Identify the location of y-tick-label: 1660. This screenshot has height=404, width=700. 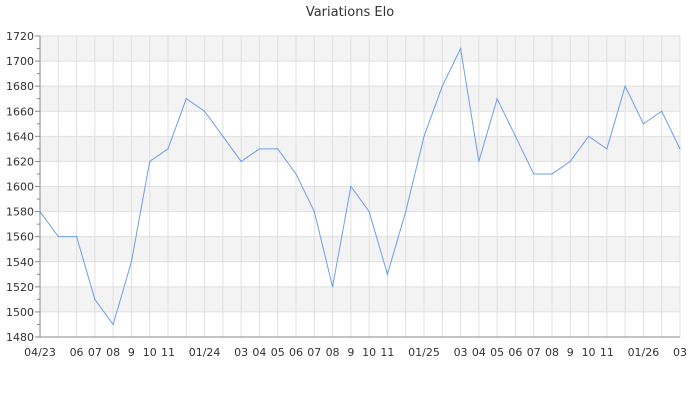
(20, 111).